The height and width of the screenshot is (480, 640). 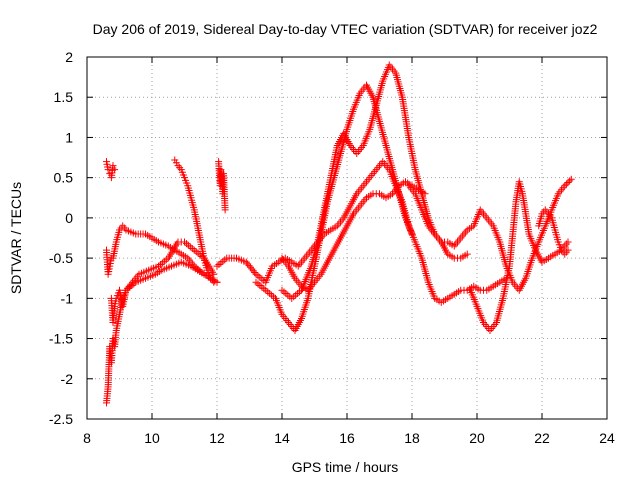 I want to click on series-sat-l, so click(x=519, y=256).